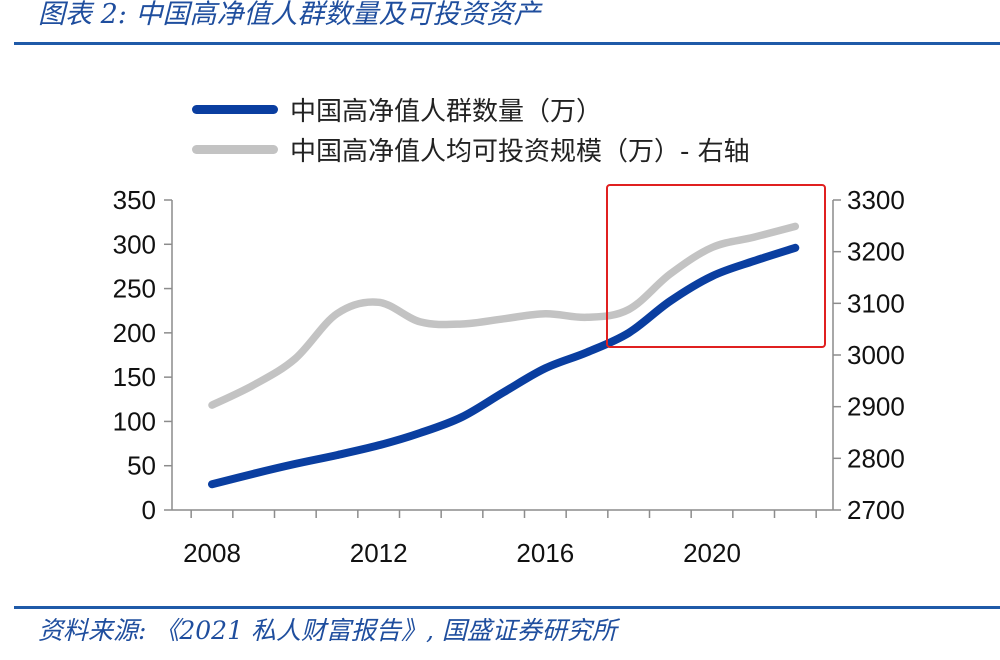  What do you see at coordinates (212, 553) in the screenshot?
I see `x-tick-label: 2008` at bounding box center [212, 553].